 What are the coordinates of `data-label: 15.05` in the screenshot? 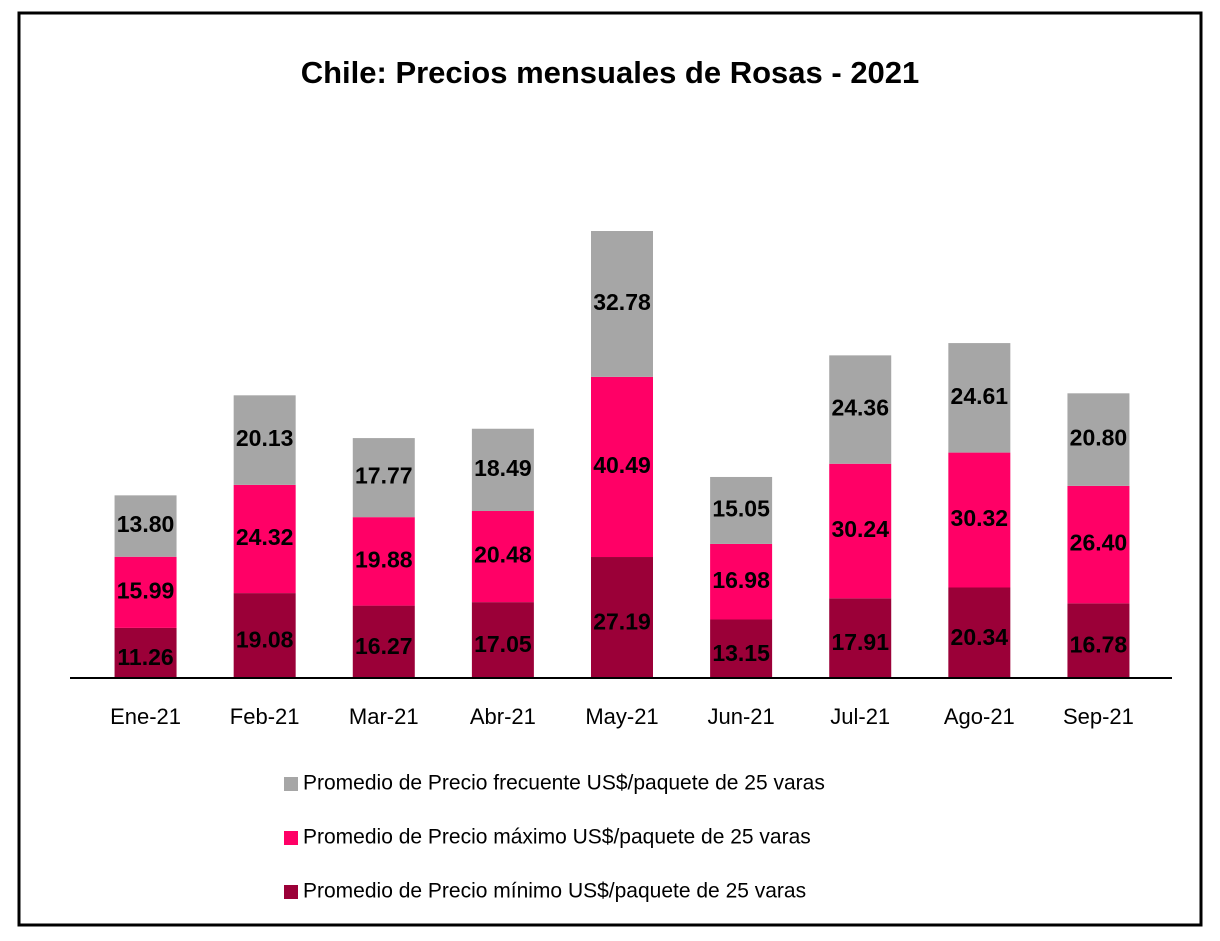 It's located at (741, 509).